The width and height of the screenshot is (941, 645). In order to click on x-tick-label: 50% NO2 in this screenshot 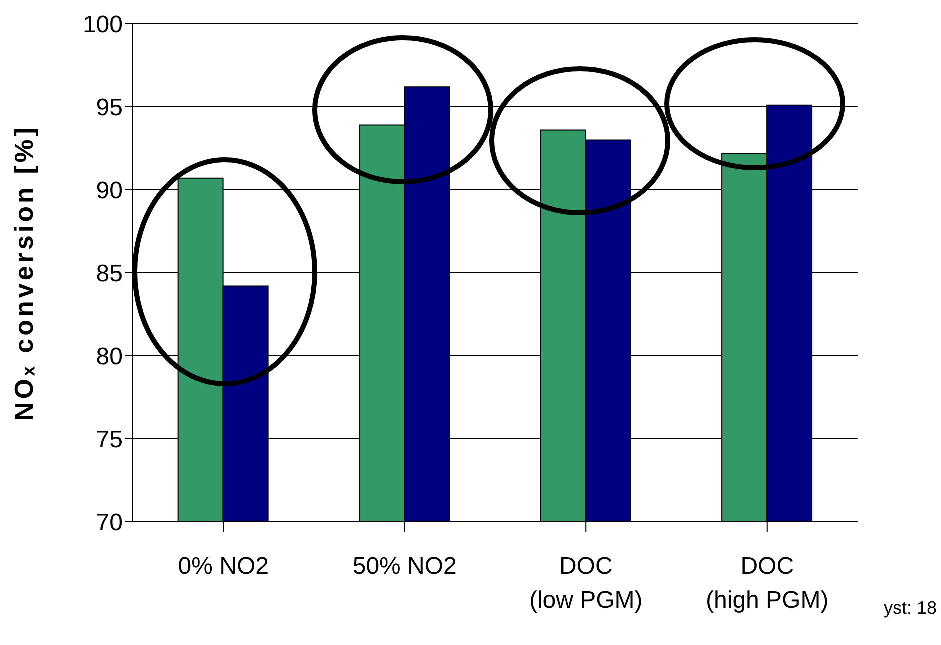, I will do `click(404, 566)`.